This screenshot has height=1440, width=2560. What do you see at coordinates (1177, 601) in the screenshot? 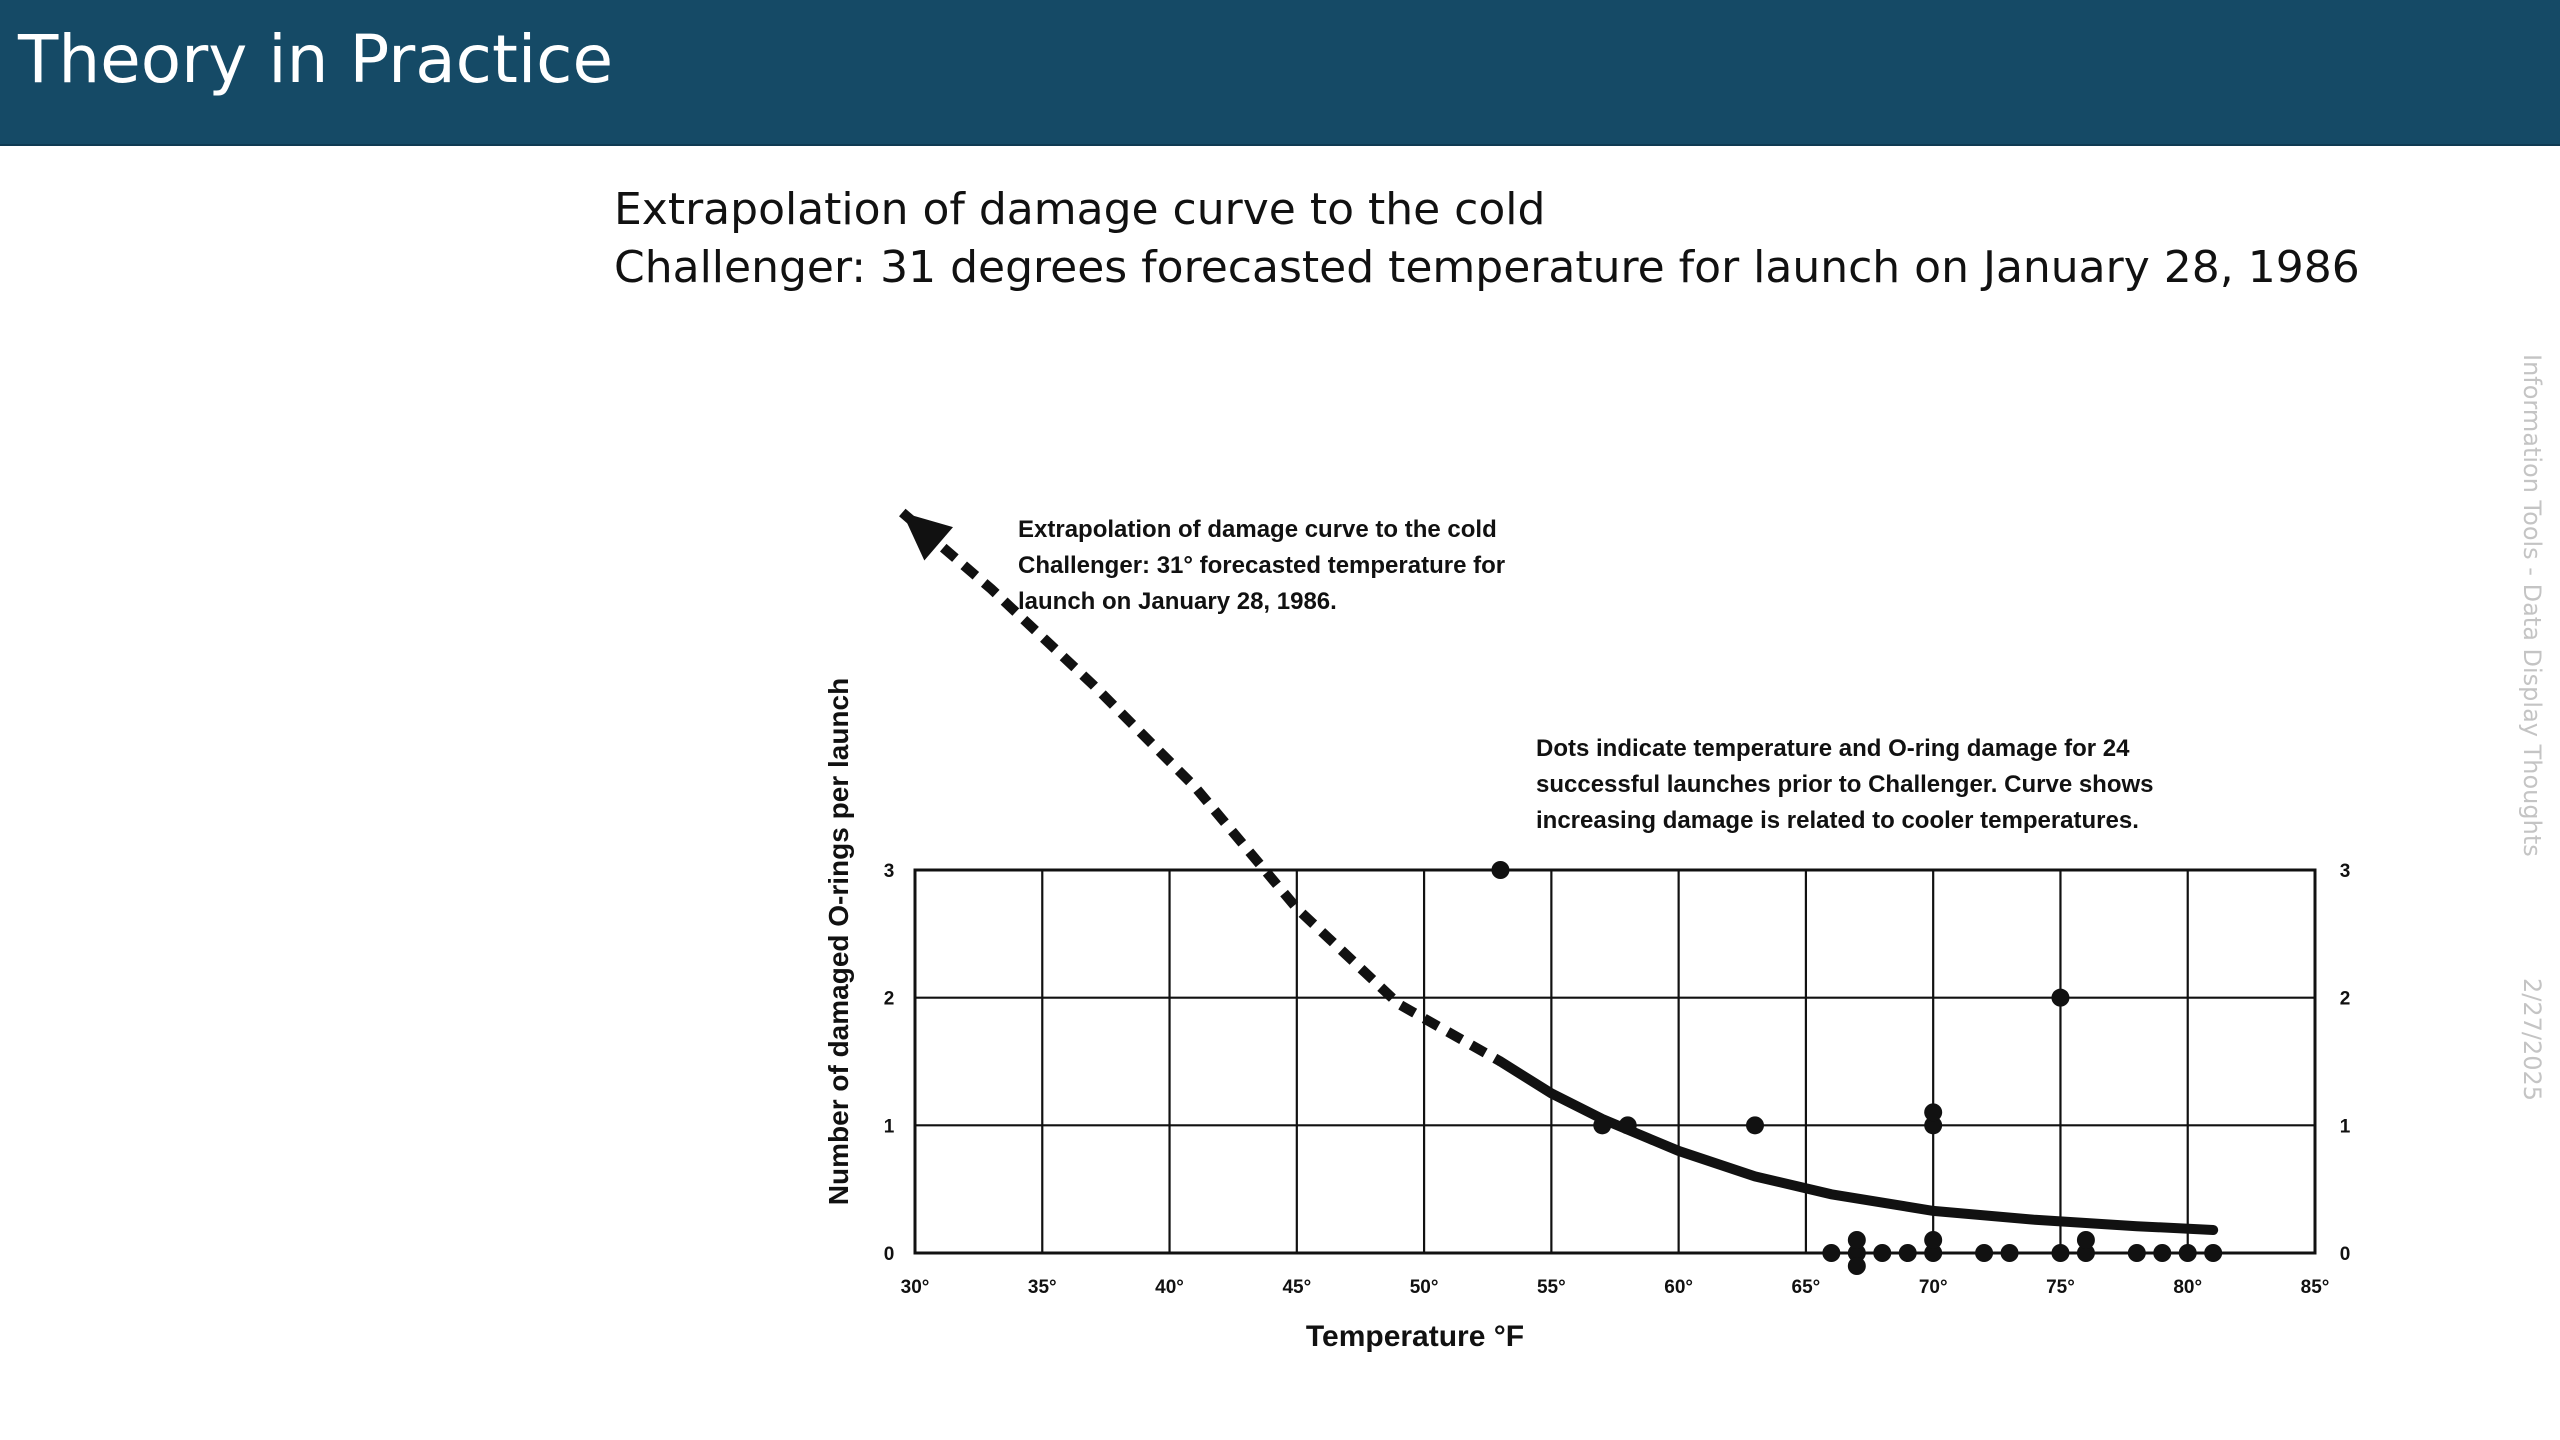
I see `annotation-1-line: launch on January 28, 1986.` at bounding box center [1177, 601].